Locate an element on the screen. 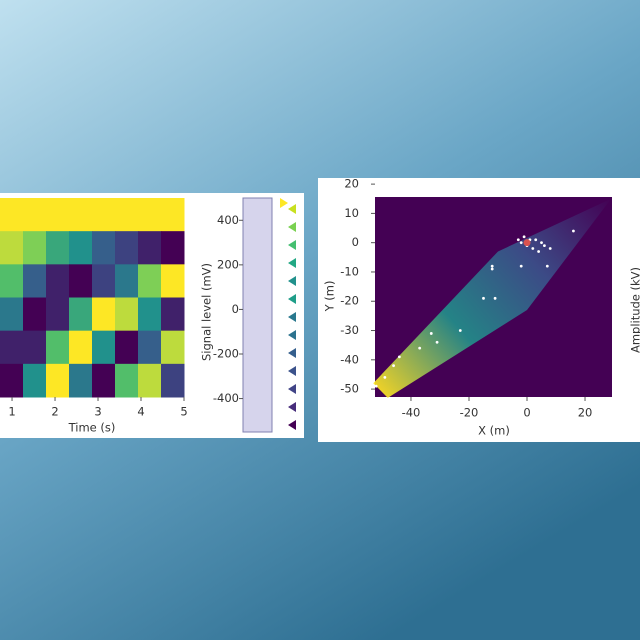 This screenshot has width=640, height=644. y2-axis-label: Signal level (mV) is located at coordinates (207, 312).